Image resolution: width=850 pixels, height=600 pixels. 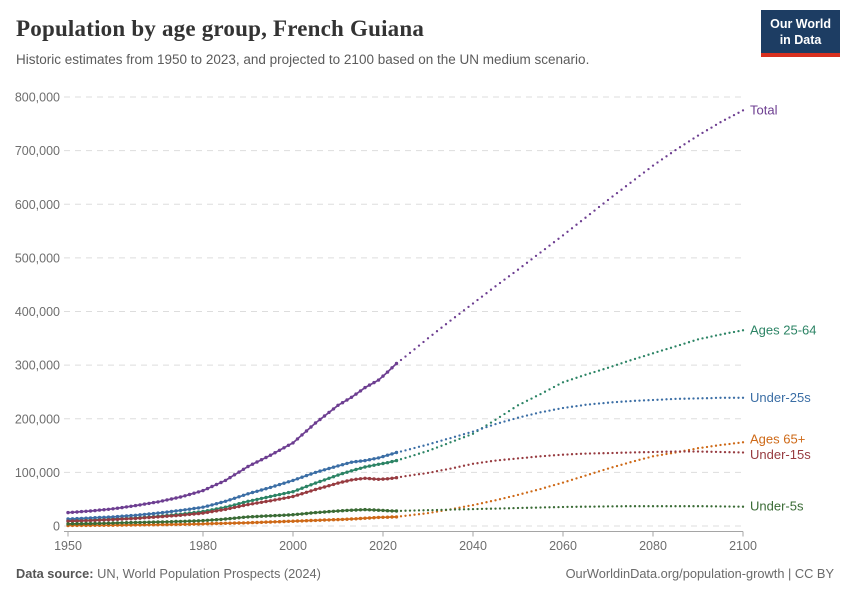 I want to click on x-axis-label: 2040, so click(x=473, y=546).